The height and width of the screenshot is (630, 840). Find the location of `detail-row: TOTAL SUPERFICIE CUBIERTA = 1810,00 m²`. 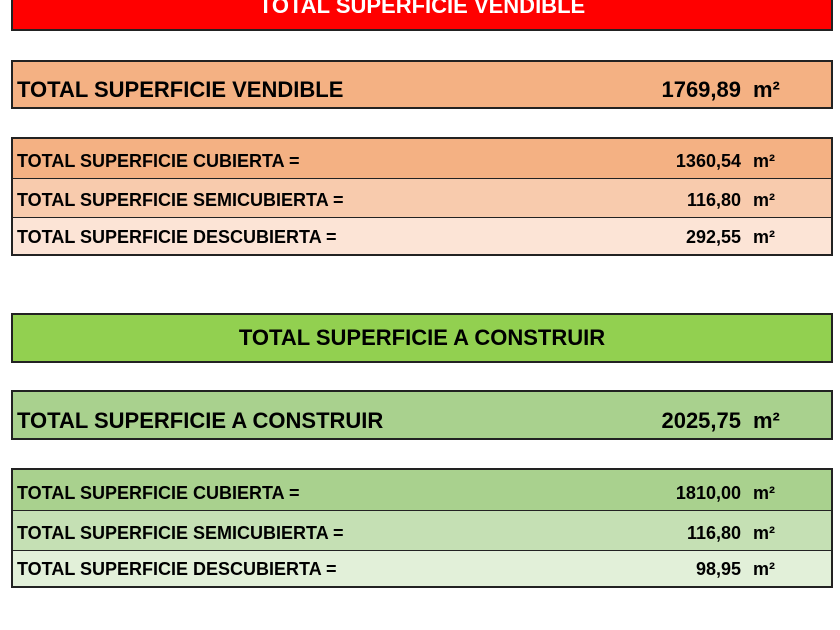

detail-row: TOTAL SUPERFICIE CUBIERTA = 1810,00 m² is located at coordinates (422, 490).